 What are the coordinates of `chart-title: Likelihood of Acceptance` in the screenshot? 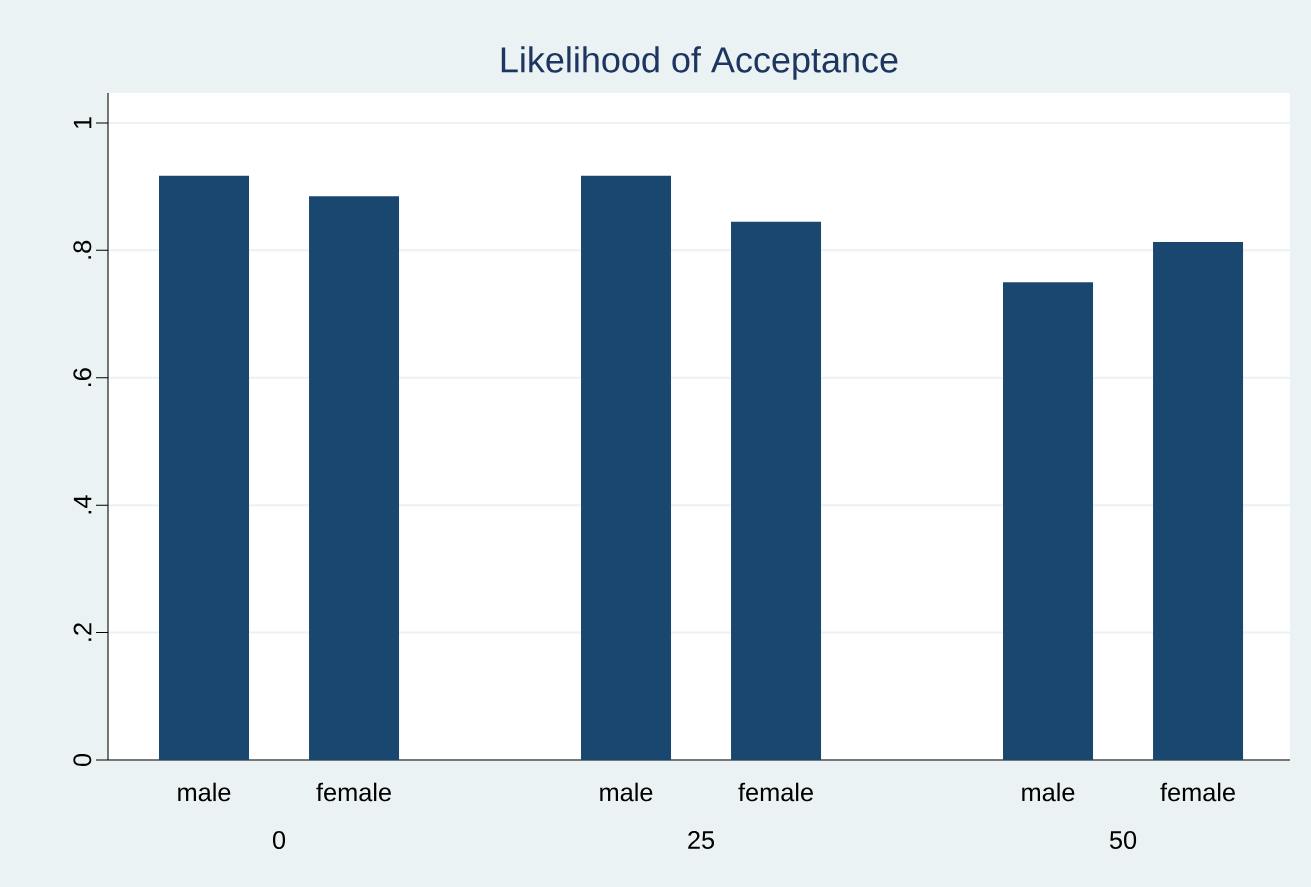 It's located at (699, 63).